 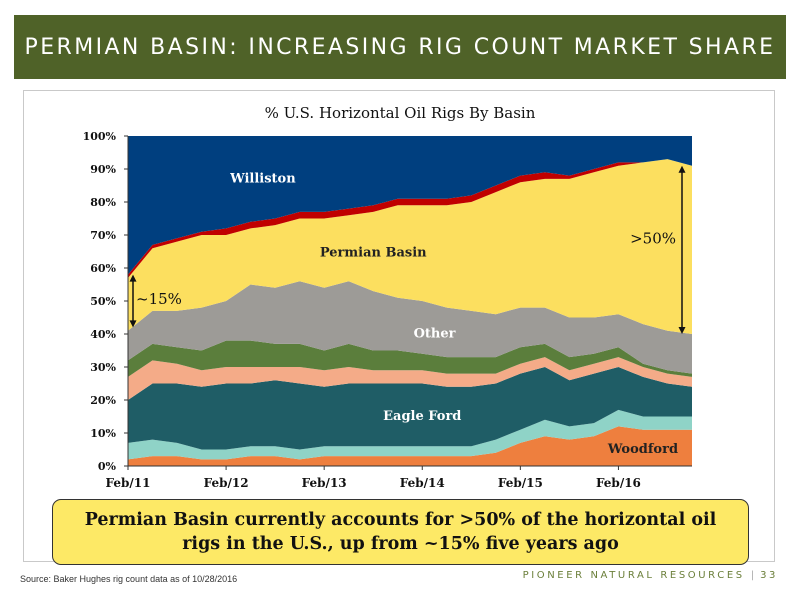 What do you see at coordinates (769, 575) in the screenshot?
I see `page-number: 33` at bounding box center [769, 575].